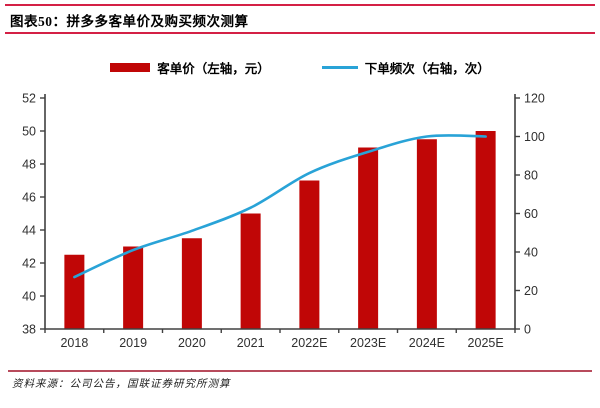  Describe the element at coordinates (427, 68) in the screenshot. I see `legend-line-label: 下单频次（右轴，次）` at that location.